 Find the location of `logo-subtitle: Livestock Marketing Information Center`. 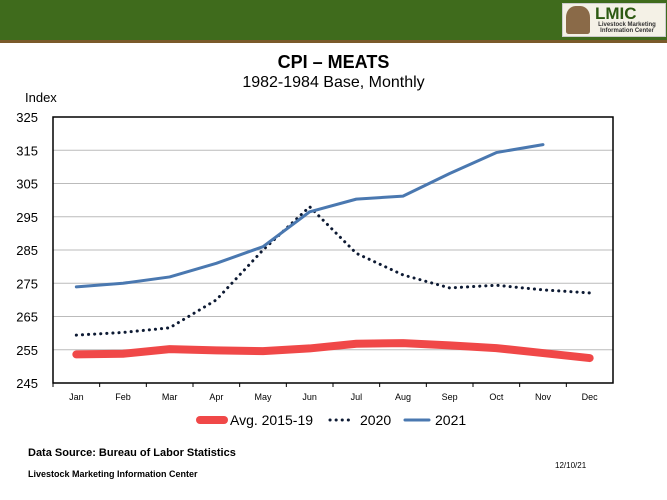

logo-subtitle: Livestock Marketing Information Center is located at coordinates (627, 28).